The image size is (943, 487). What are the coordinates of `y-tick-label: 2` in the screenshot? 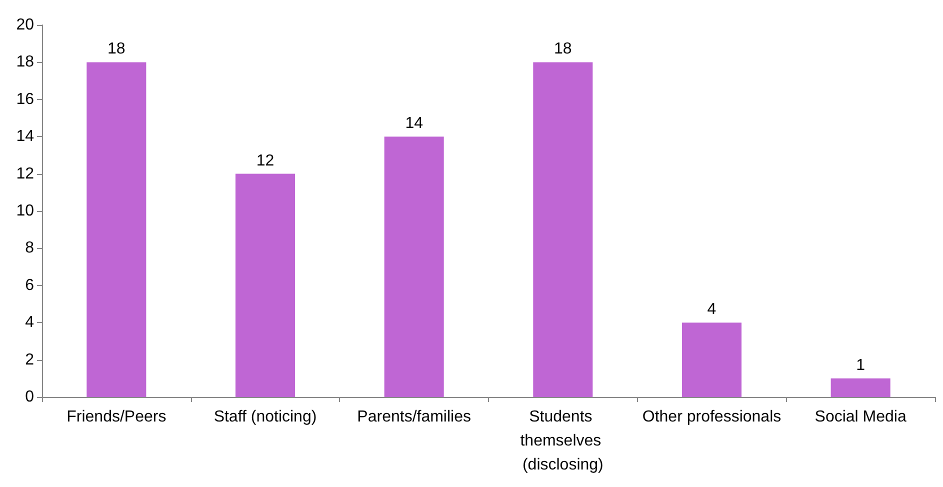 It's located at (29, 359).